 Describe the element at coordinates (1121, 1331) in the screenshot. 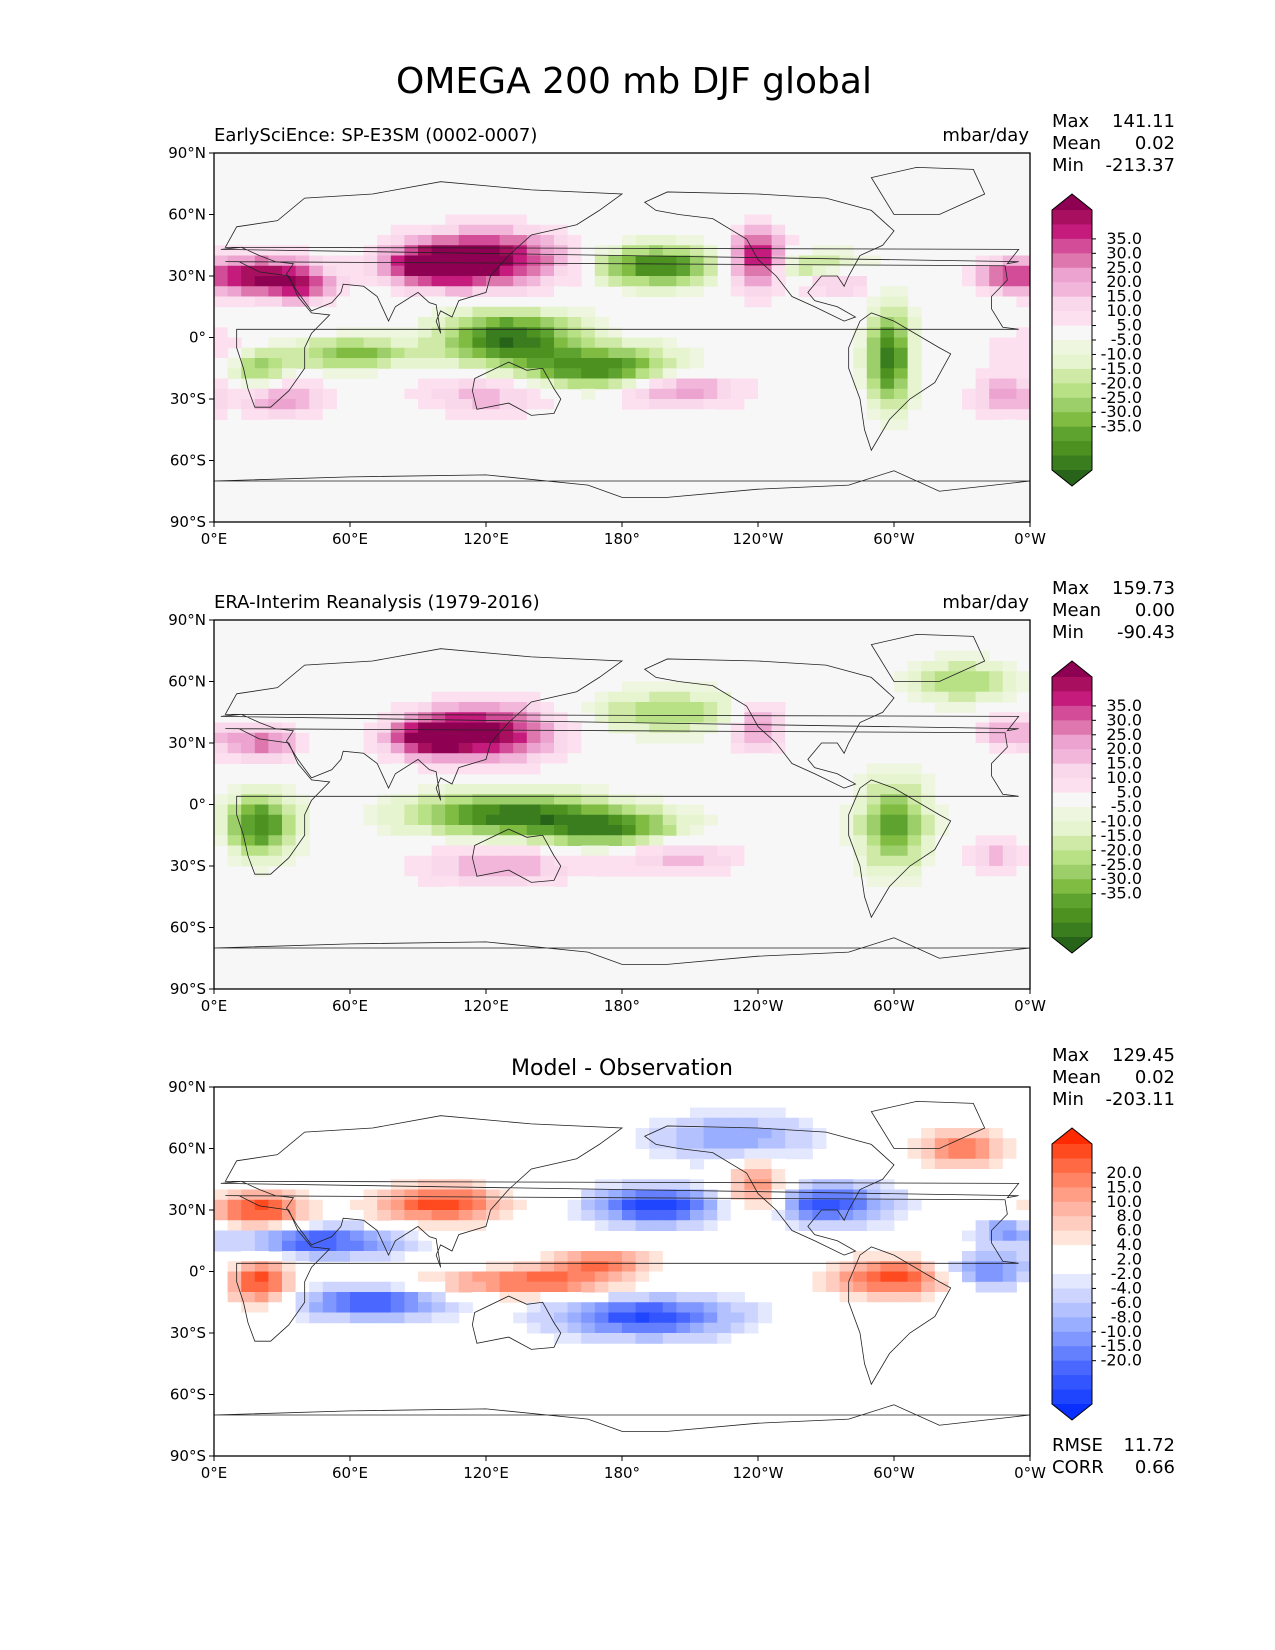

I see `colorbar-tick-label: -10.0` at that location.